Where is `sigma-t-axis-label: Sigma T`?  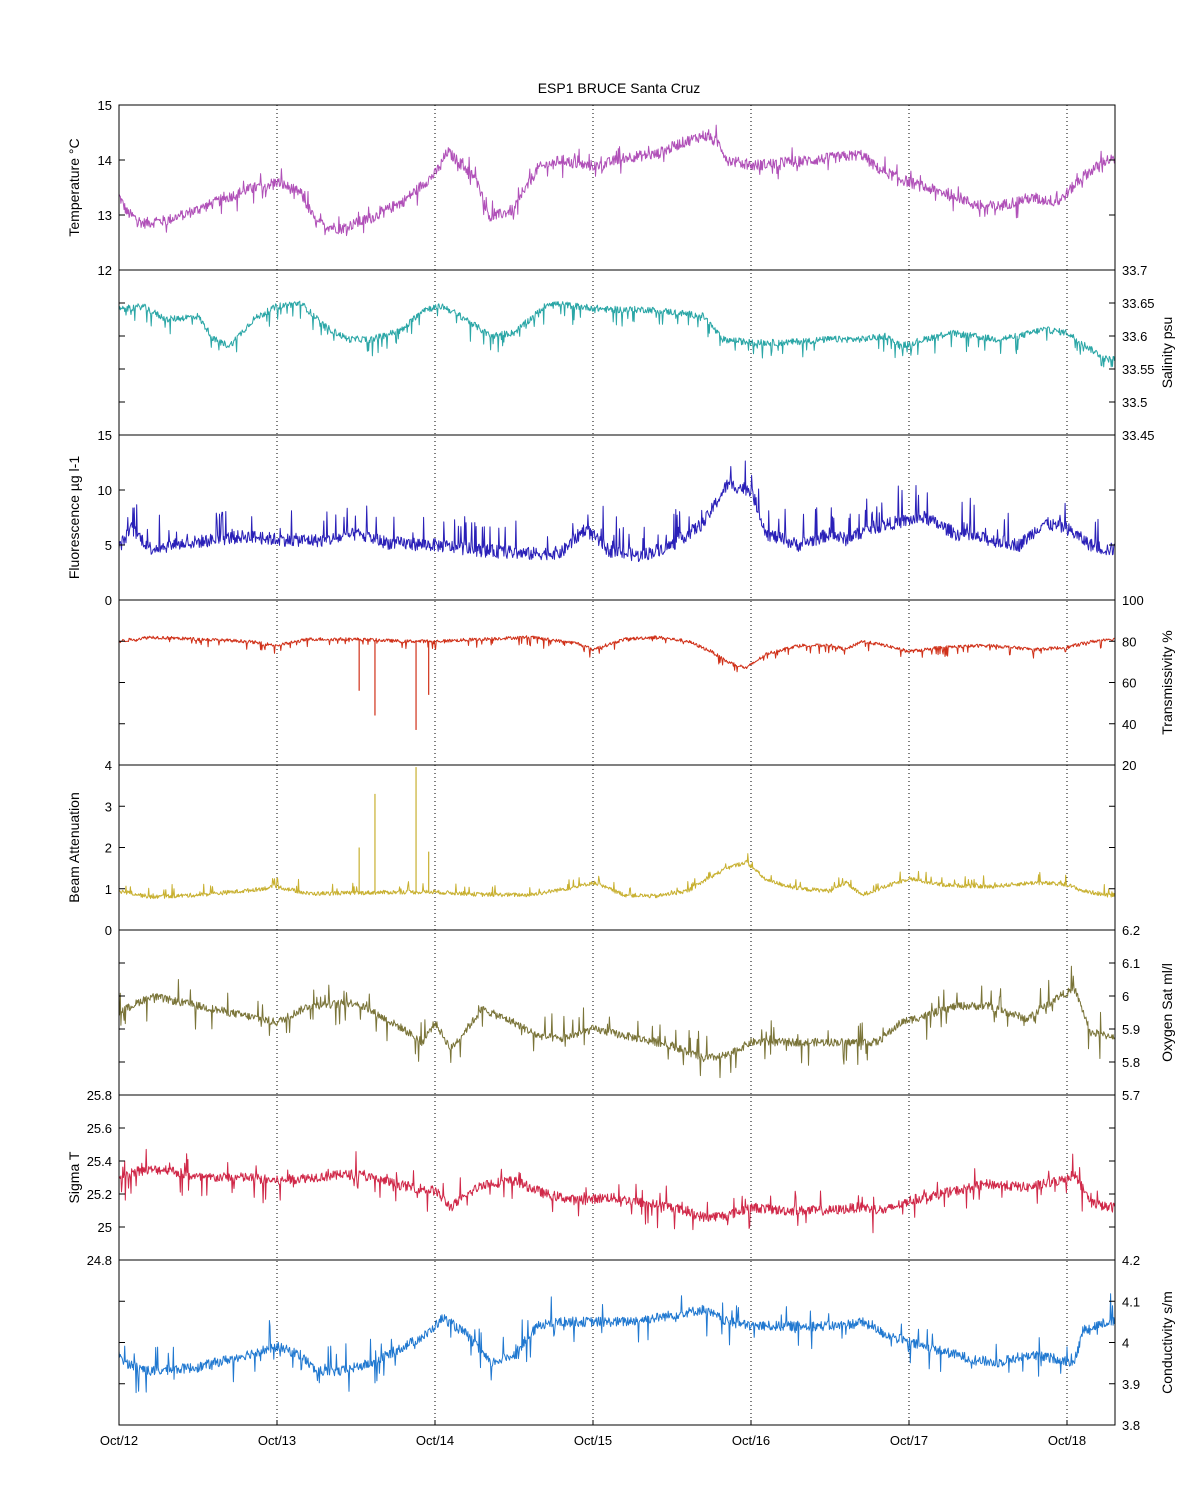
sigma-t-axis-label: Sigma T is located at coordinates (74, 1177).